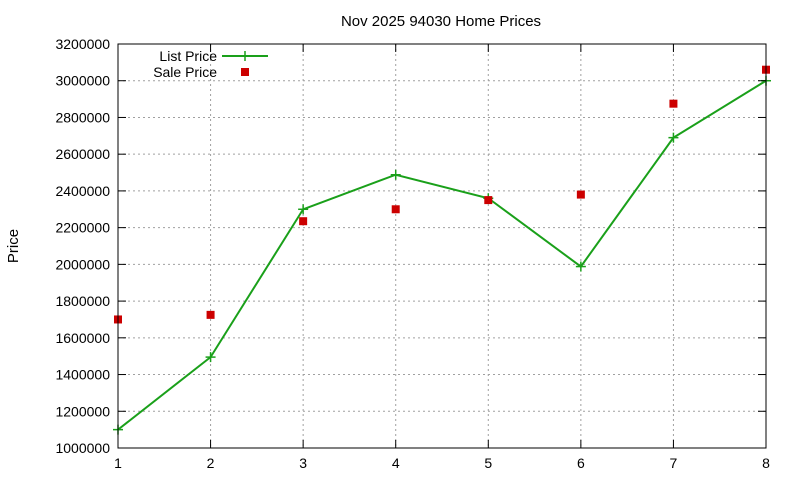 This screenshot has height=485, width=800. Describe the element at coordinates (82, 117) in the screenshot. I see `y-tick-label: 2800000` at that location.